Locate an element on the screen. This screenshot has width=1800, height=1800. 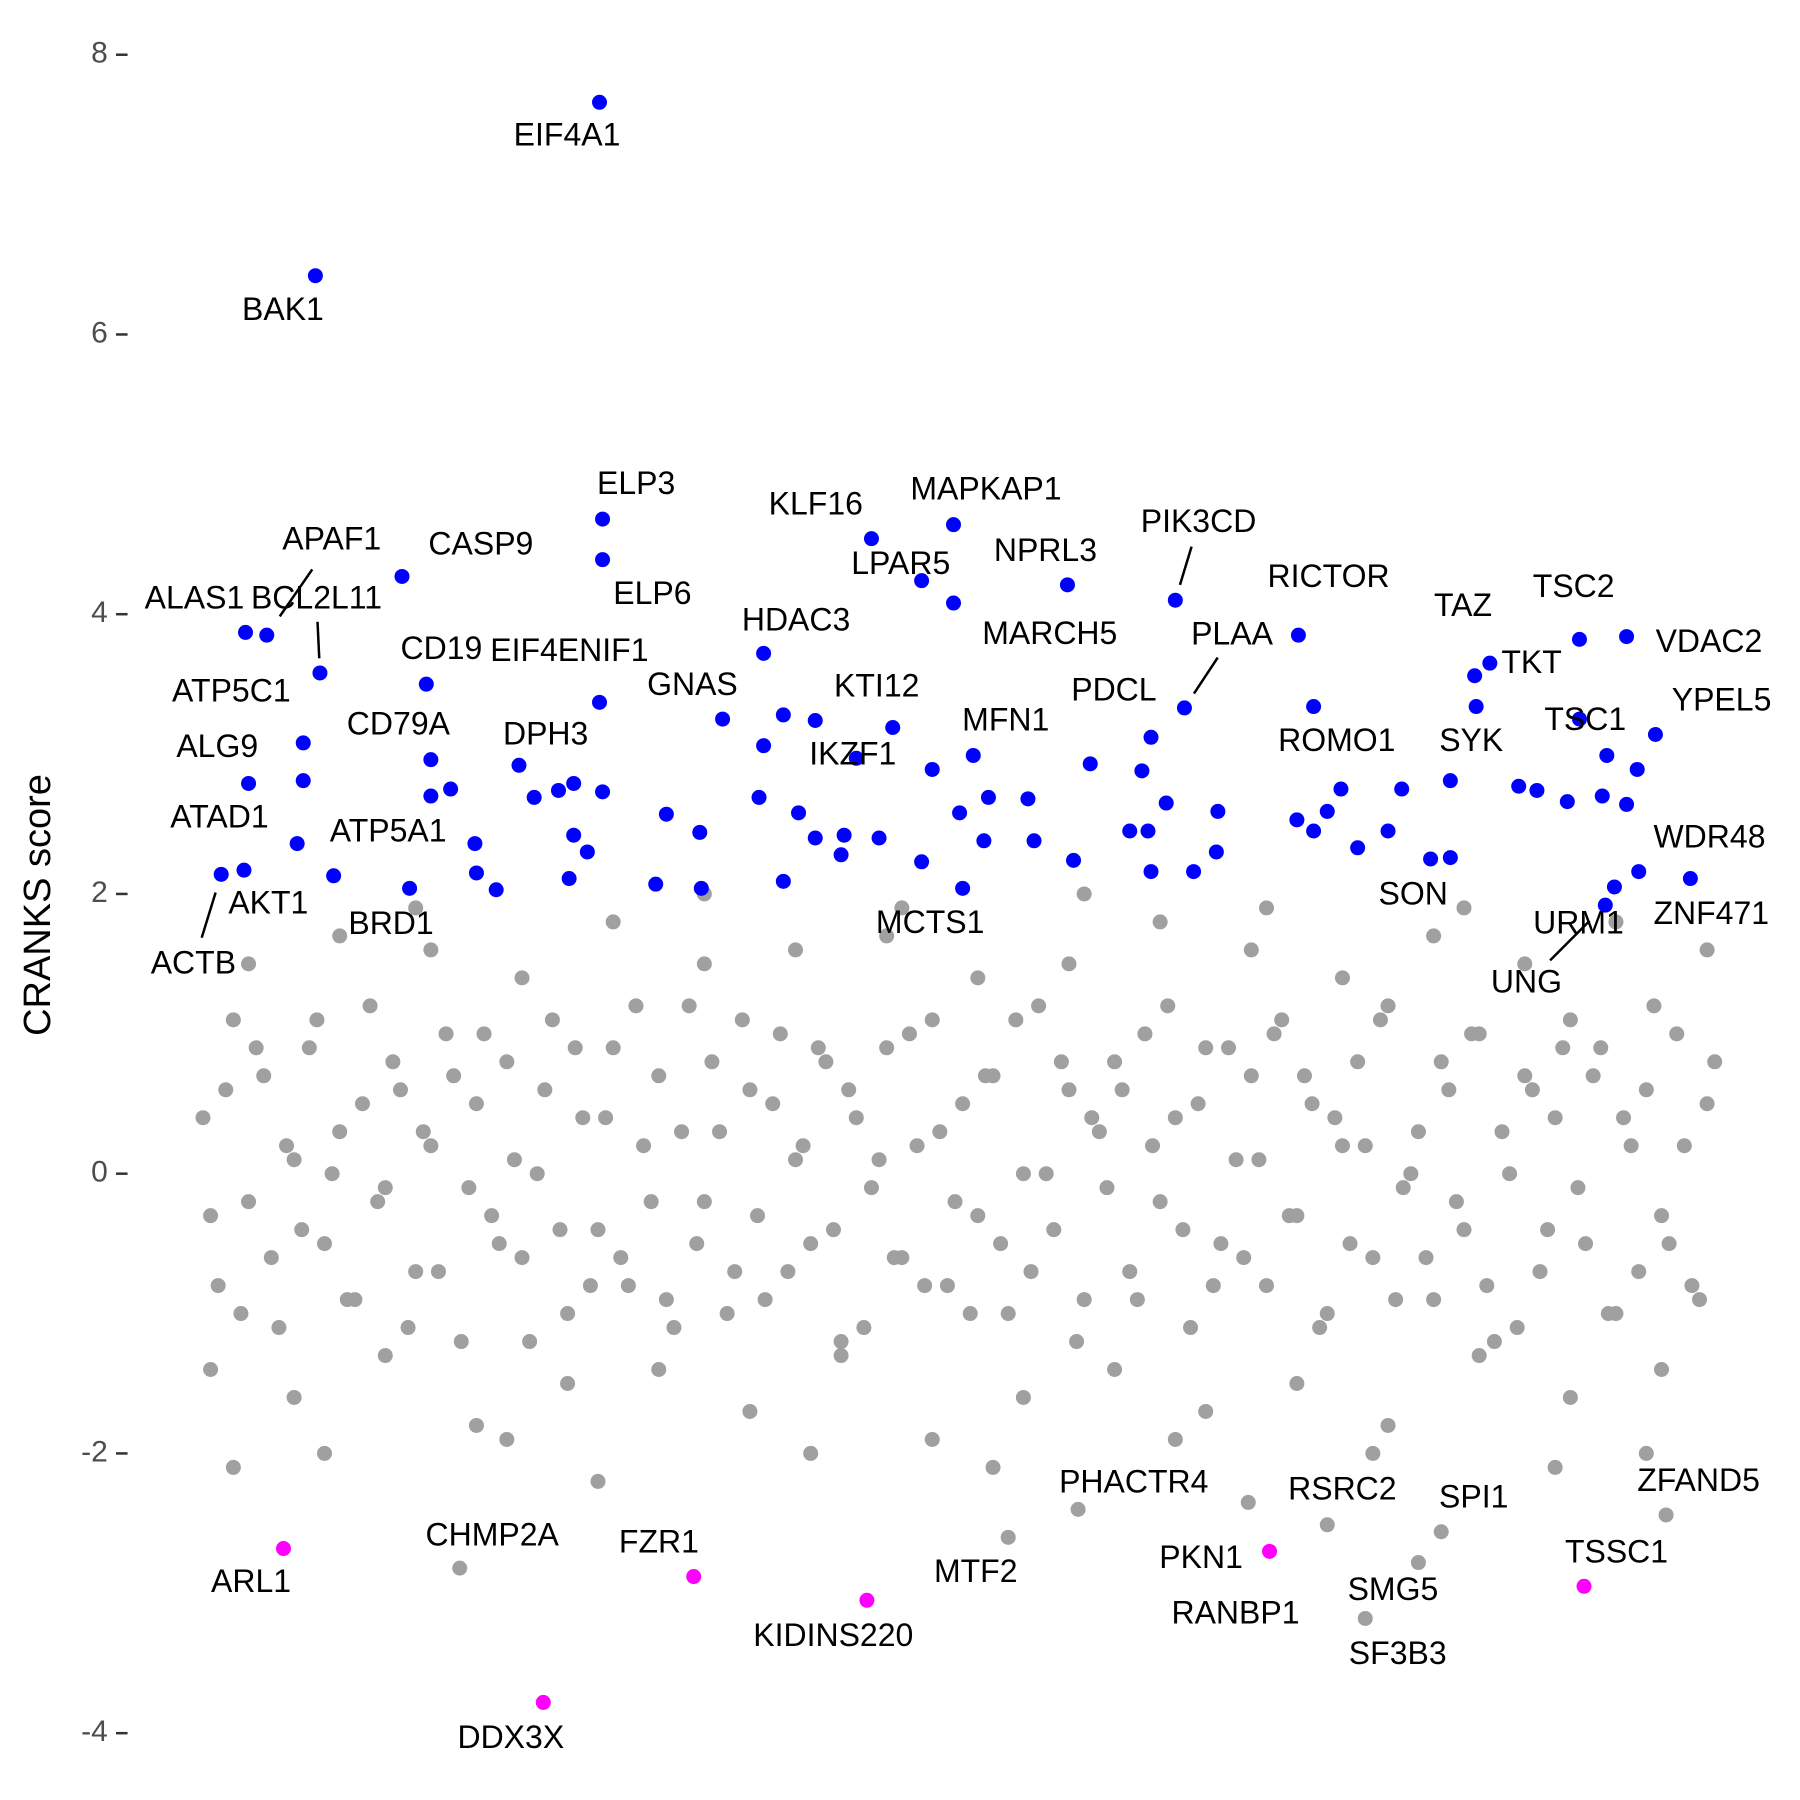
point-label: ZFAND5 is located at coordinates (1698, 1480).